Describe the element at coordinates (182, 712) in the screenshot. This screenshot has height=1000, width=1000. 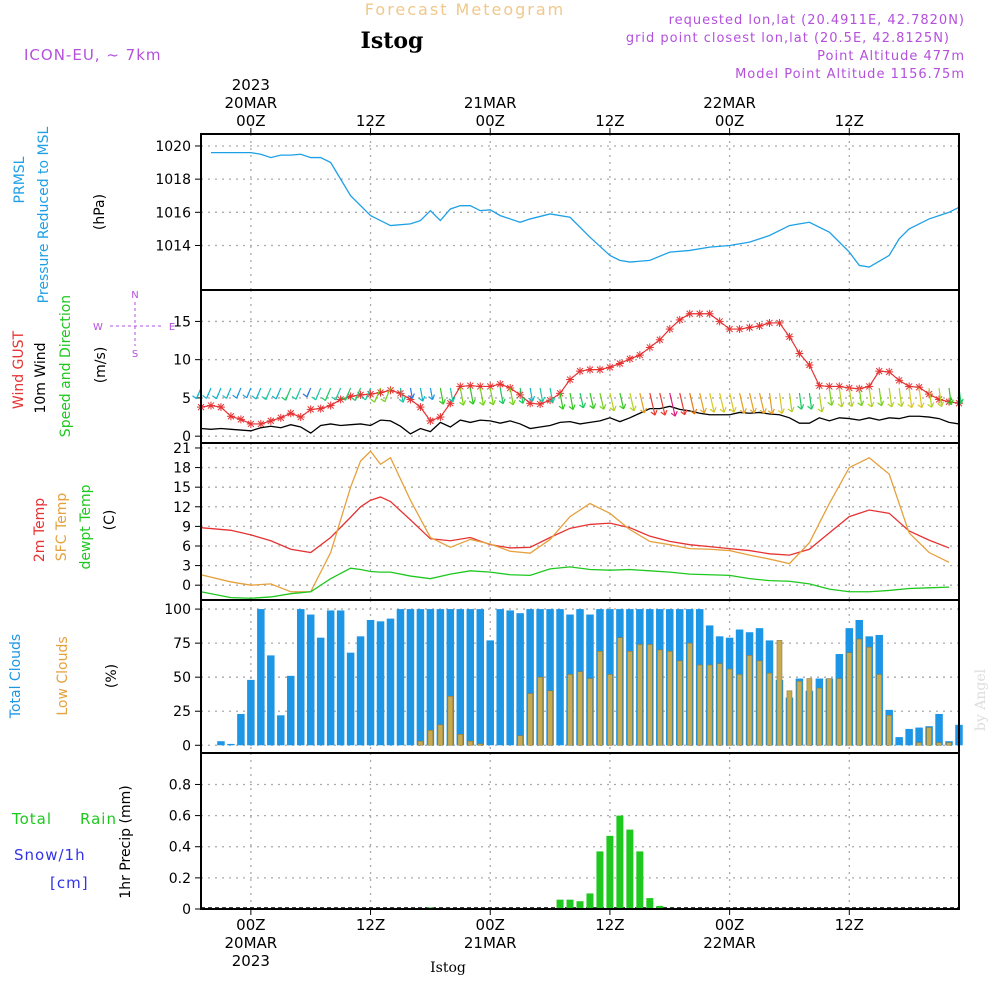
I see `clouds-tick-label: 25` at that location.